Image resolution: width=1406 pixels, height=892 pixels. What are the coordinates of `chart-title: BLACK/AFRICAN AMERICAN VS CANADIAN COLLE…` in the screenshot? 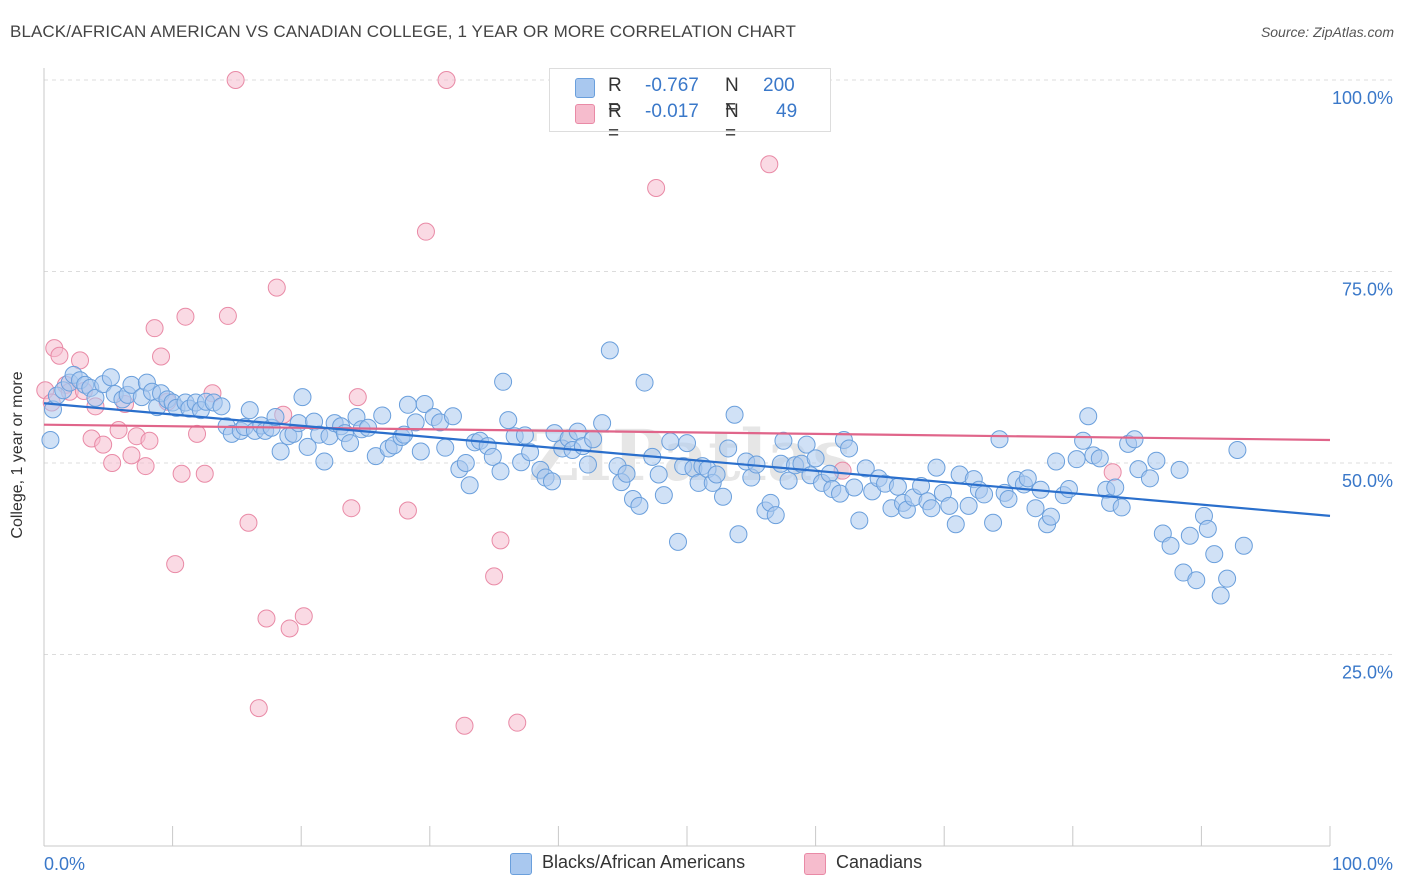 It's located at (403, 31).